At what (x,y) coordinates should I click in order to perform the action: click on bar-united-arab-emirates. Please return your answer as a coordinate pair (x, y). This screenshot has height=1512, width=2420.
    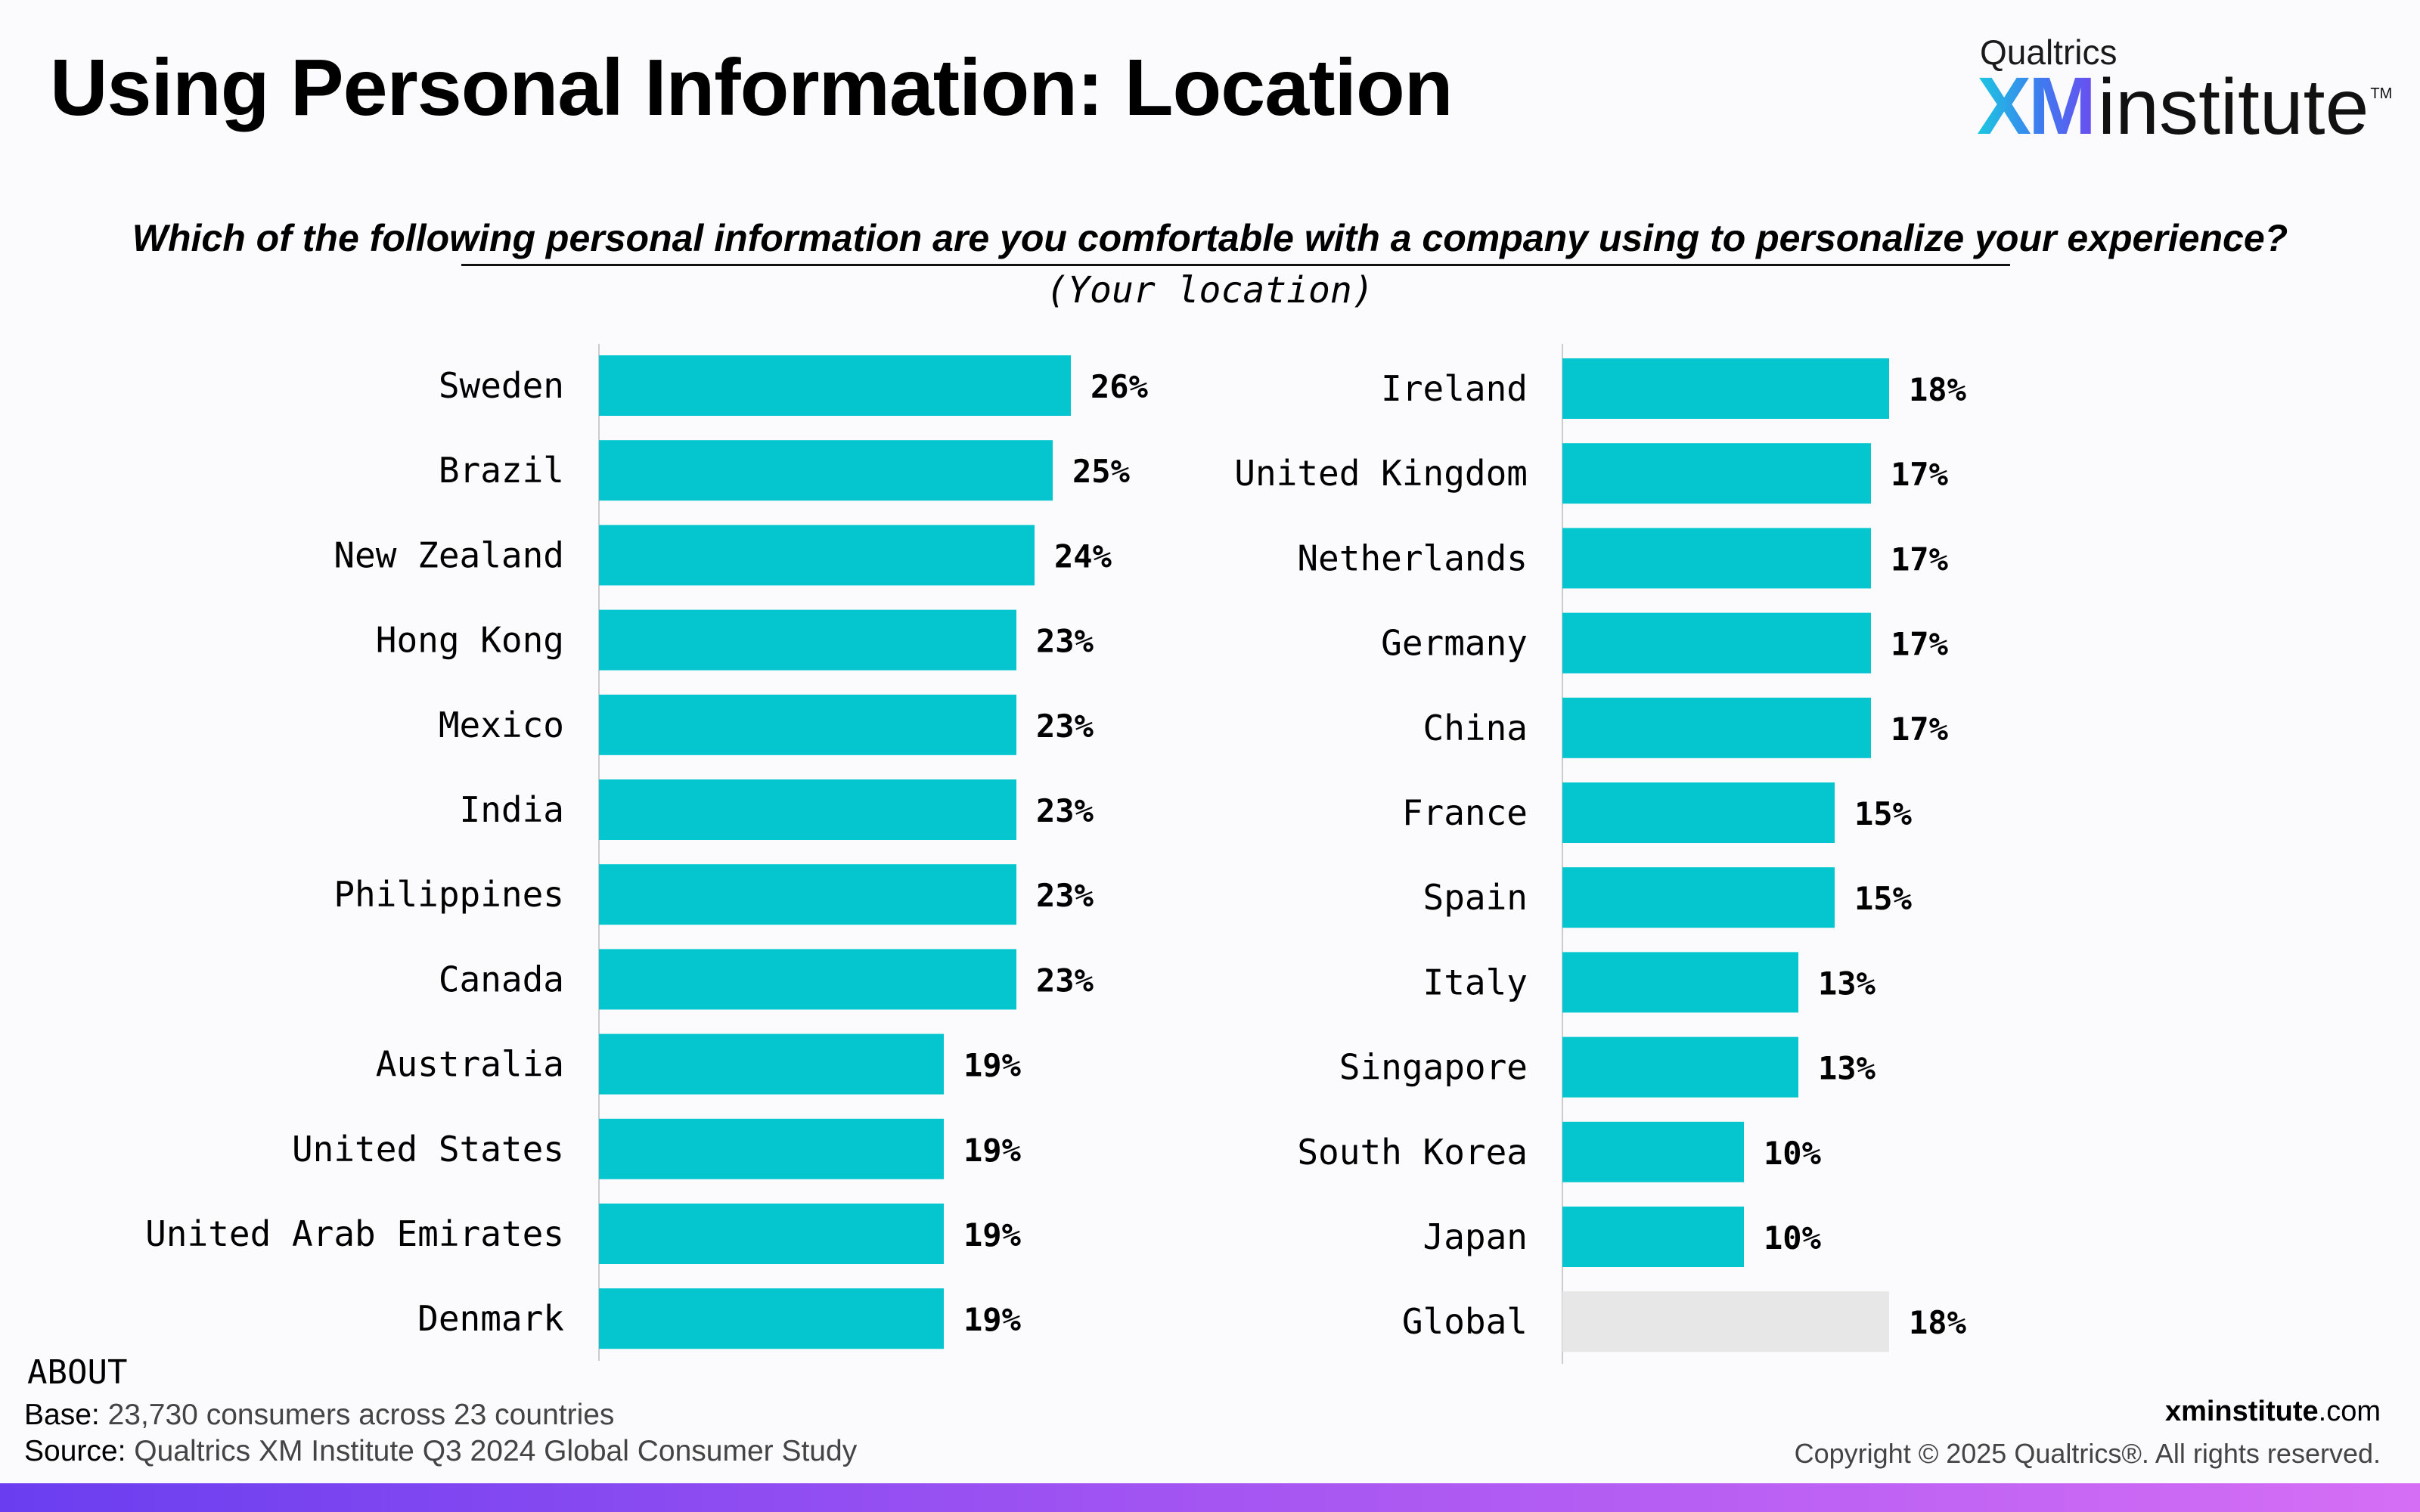
    Looking at the image, I should click on (771, 1234).